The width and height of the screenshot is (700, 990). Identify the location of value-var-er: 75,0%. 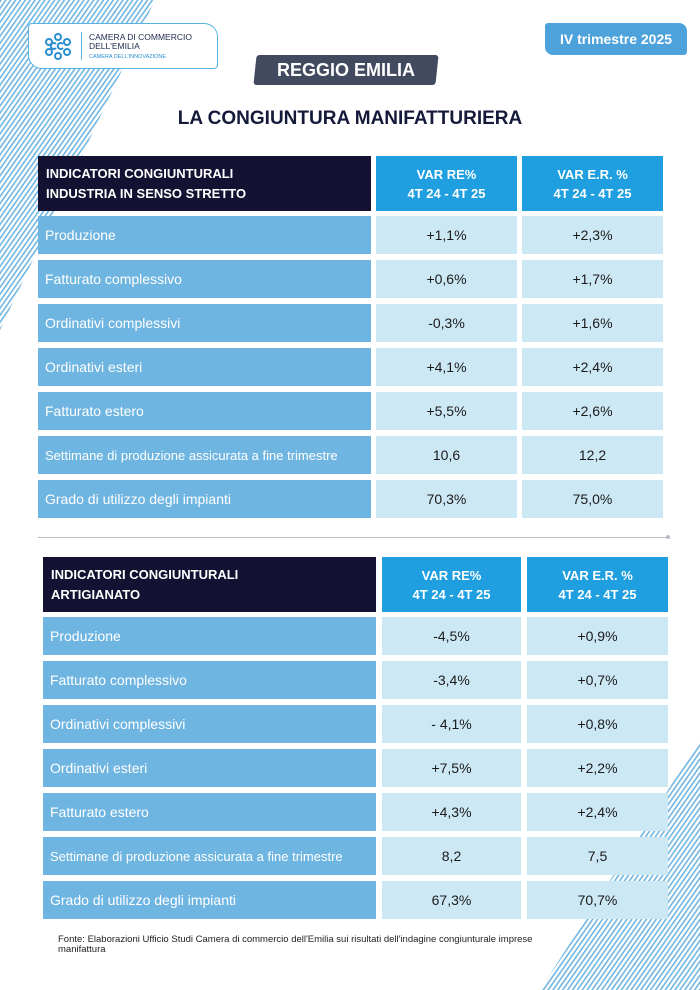
(592, 499).